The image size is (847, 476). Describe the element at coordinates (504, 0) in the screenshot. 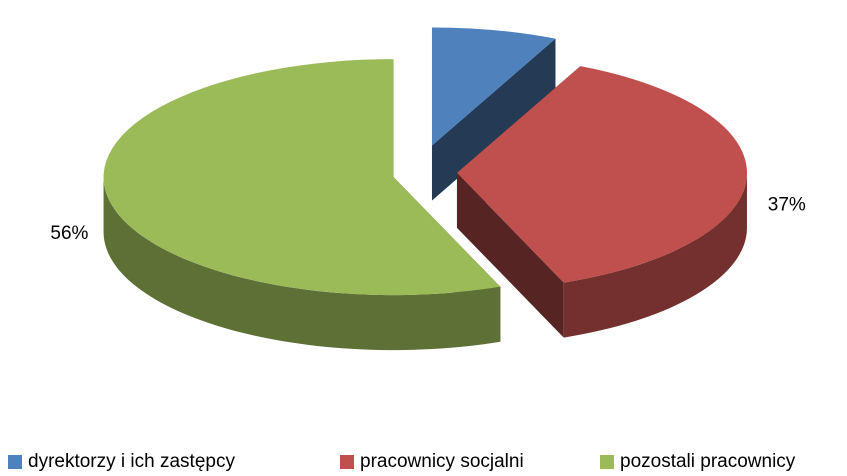

I see `data-label: 7%` at that location.